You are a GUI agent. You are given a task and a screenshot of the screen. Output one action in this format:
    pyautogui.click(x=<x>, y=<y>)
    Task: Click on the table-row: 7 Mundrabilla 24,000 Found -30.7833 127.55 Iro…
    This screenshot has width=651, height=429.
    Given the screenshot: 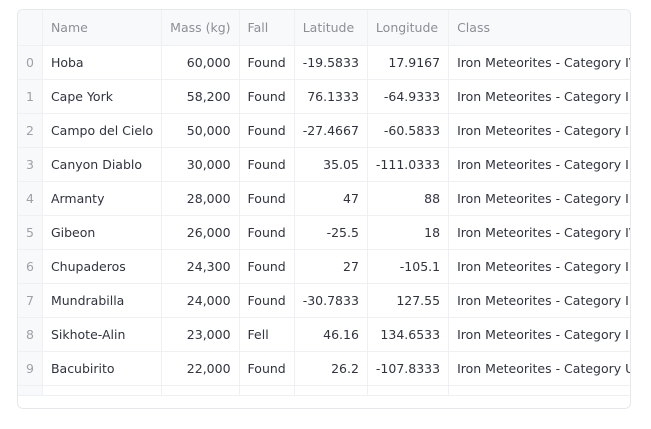 What is the action you would take?
    pyautogui.click(x=324, y=300)
    